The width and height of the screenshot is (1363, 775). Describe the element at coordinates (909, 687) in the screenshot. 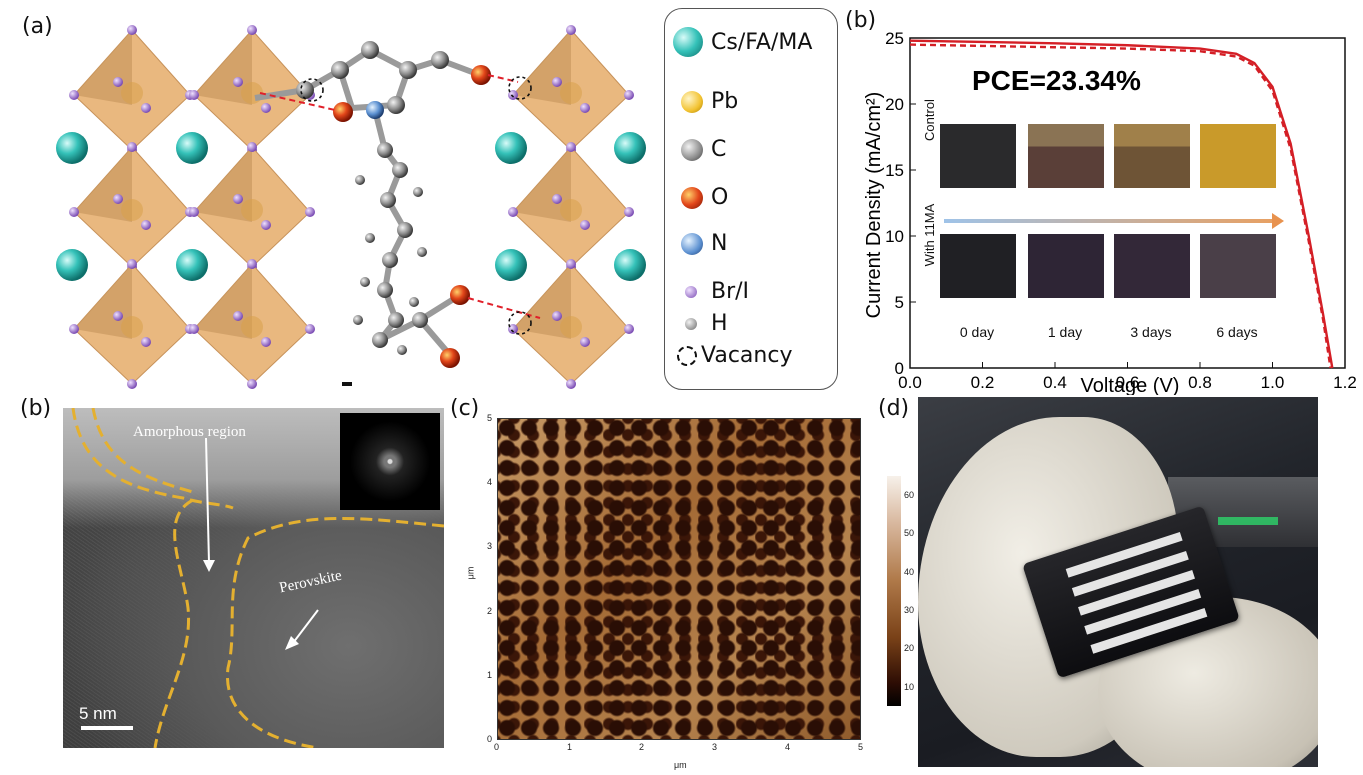

I see `colorbar-tick: 10` at that location.